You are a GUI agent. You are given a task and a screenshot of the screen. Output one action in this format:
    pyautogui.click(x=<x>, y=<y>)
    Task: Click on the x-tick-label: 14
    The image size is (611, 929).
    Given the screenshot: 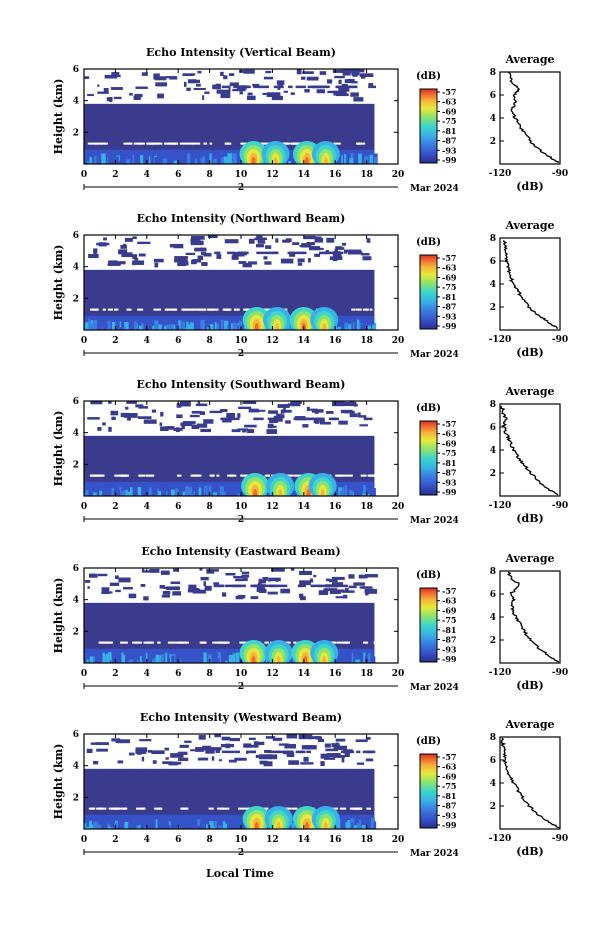 What is the action you would take?
    pyautogui.click(x=304, y=341)
    